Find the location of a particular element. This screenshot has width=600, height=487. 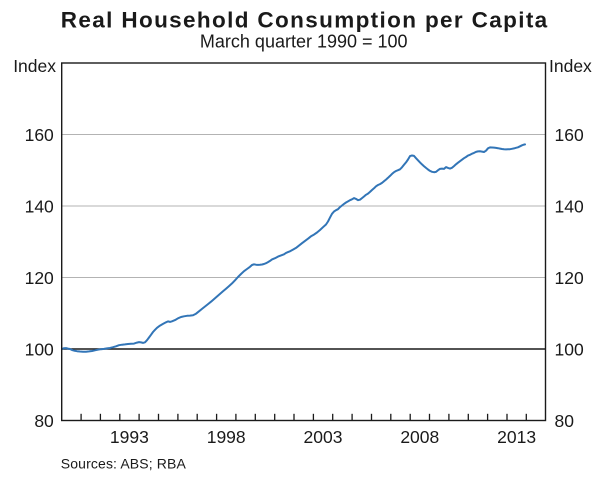

svg-text: 1993 is located at coordinates (129, 437).